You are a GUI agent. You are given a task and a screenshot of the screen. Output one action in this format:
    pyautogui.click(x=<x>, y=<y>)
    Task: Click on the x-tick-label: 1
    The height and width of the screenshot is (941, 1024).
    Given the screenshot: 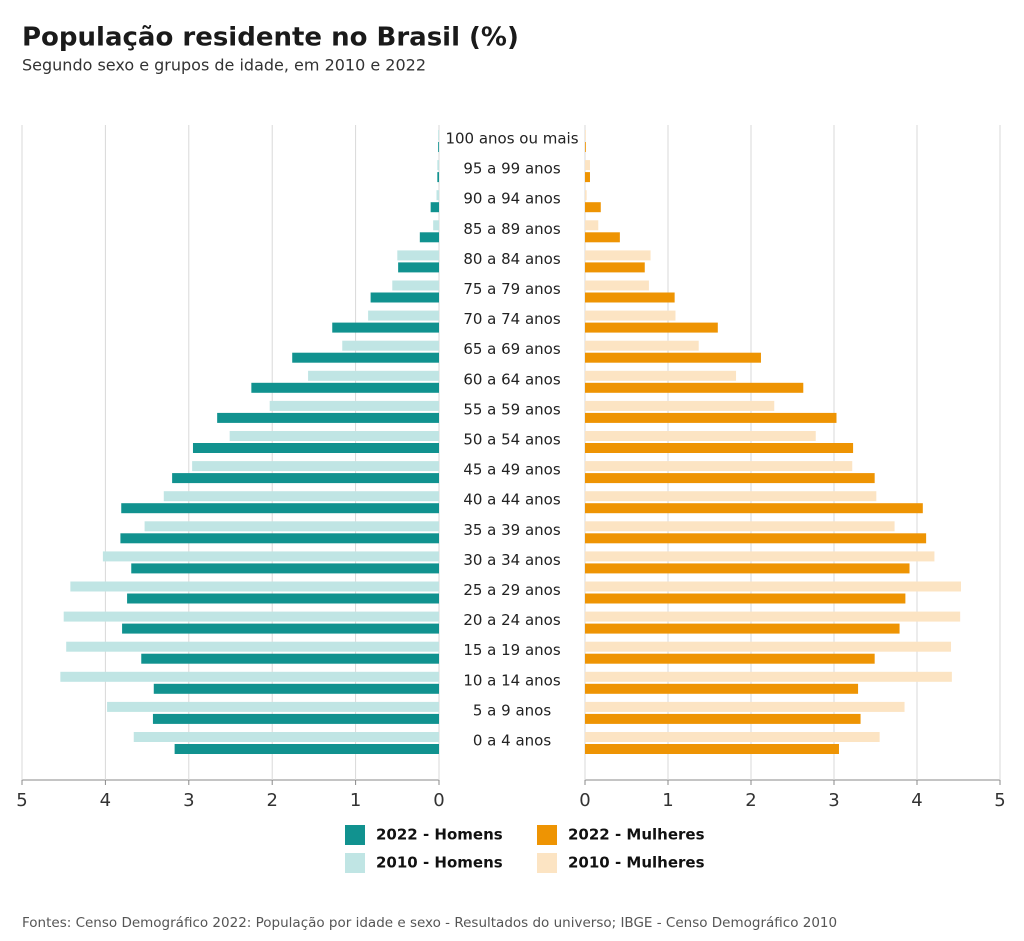 What is the action you would take?
    pyautogui.click(x=355, y=800)
    